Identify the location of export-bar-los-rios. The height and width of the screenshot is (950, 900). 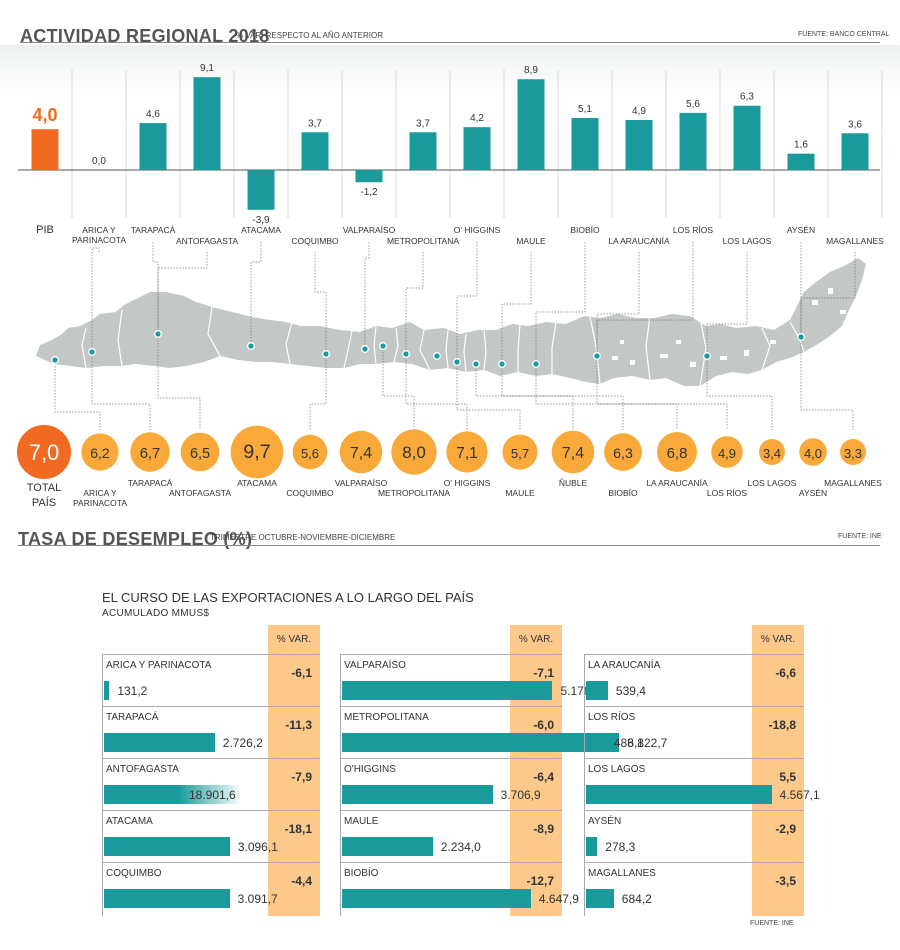
(596, 742).